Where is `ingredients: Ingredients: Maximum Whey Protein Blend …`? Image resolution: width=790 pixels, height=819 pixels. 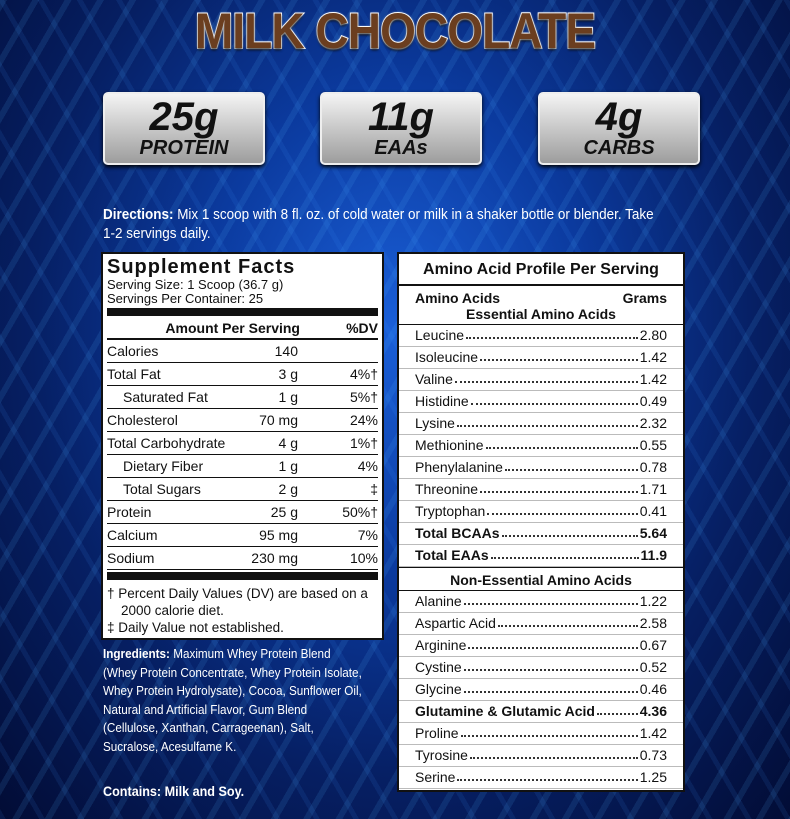
ingredients: Ingredients: Maximum Whey Protein Blend … is located at coordinates (233, 700).